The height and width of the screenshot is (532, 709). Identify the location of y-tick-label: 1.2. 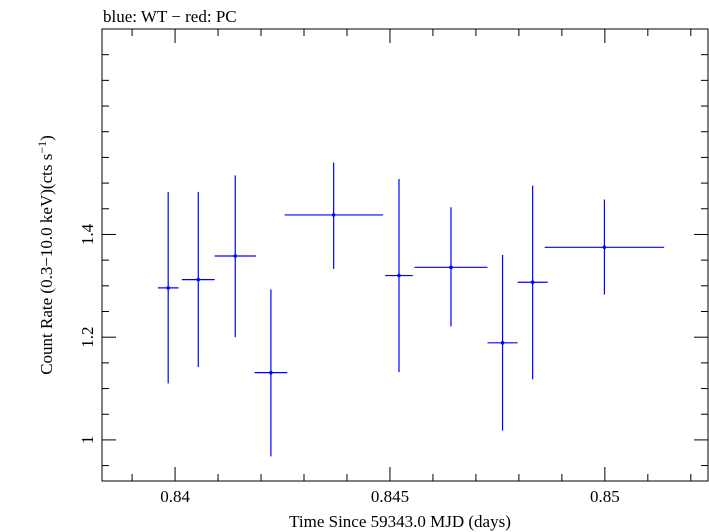
(87, 337).